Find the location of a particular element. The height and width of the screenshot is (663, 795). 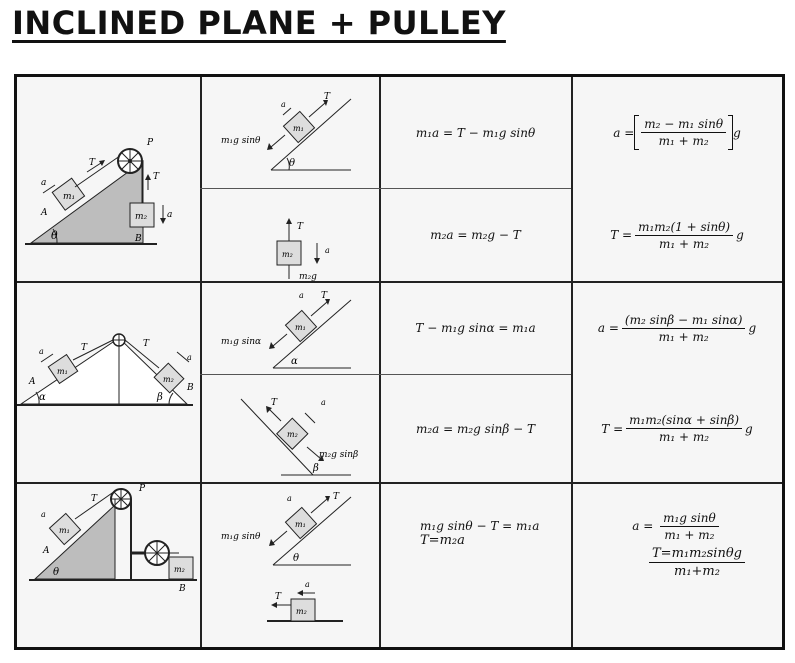

equation-m2: m₂a = m₂g sinβ − T is located at coordinates (475, 428).